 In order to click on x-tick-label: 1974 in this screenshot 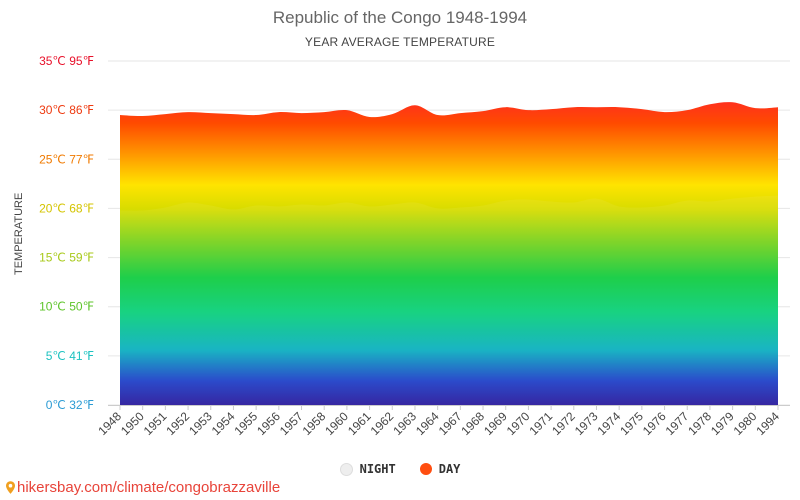, I will do `click(609, 423)`.